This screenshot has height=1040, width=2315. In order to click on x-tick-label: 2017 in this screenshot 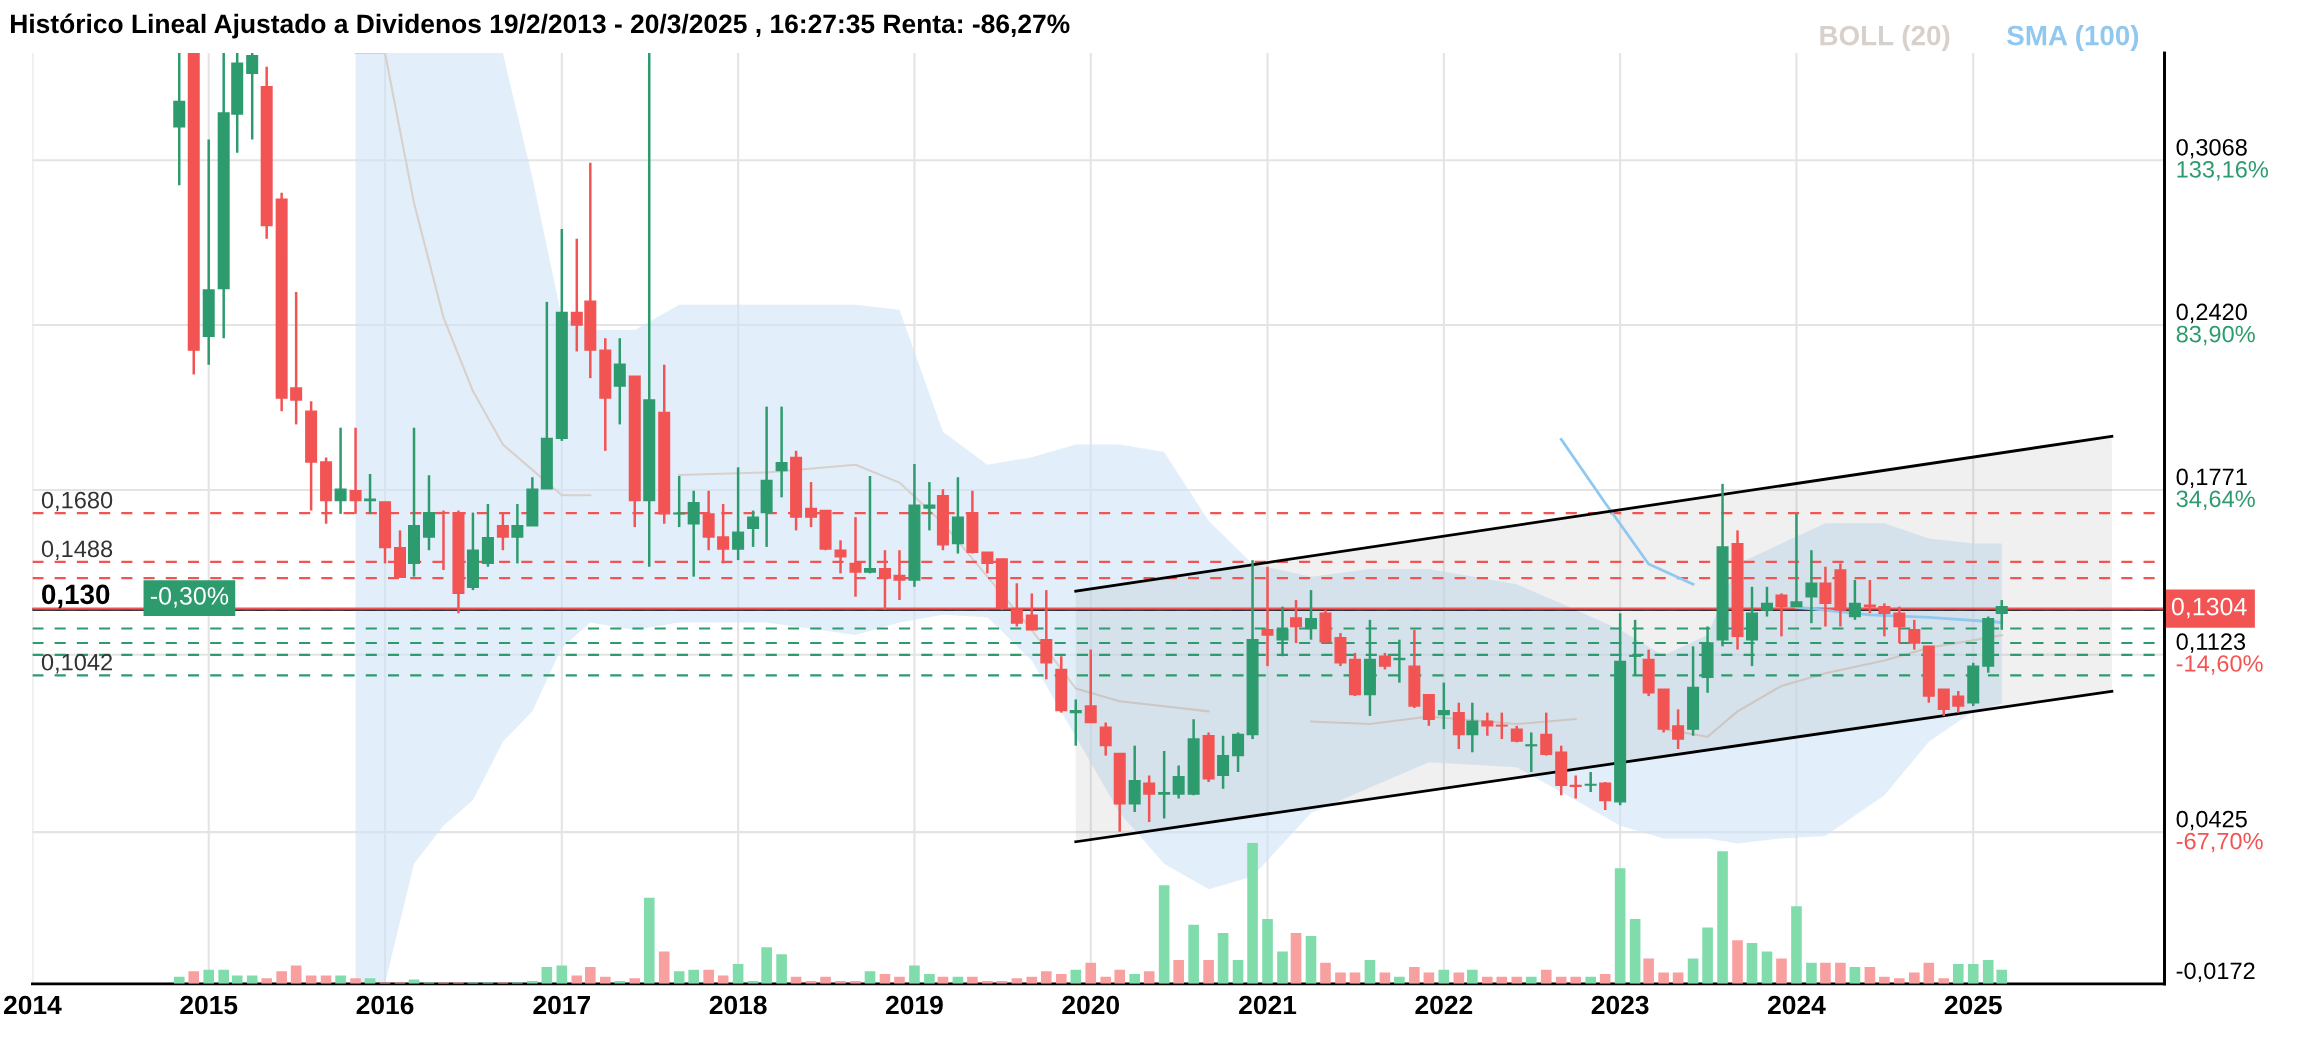, I will do `click(562, 1005)`.